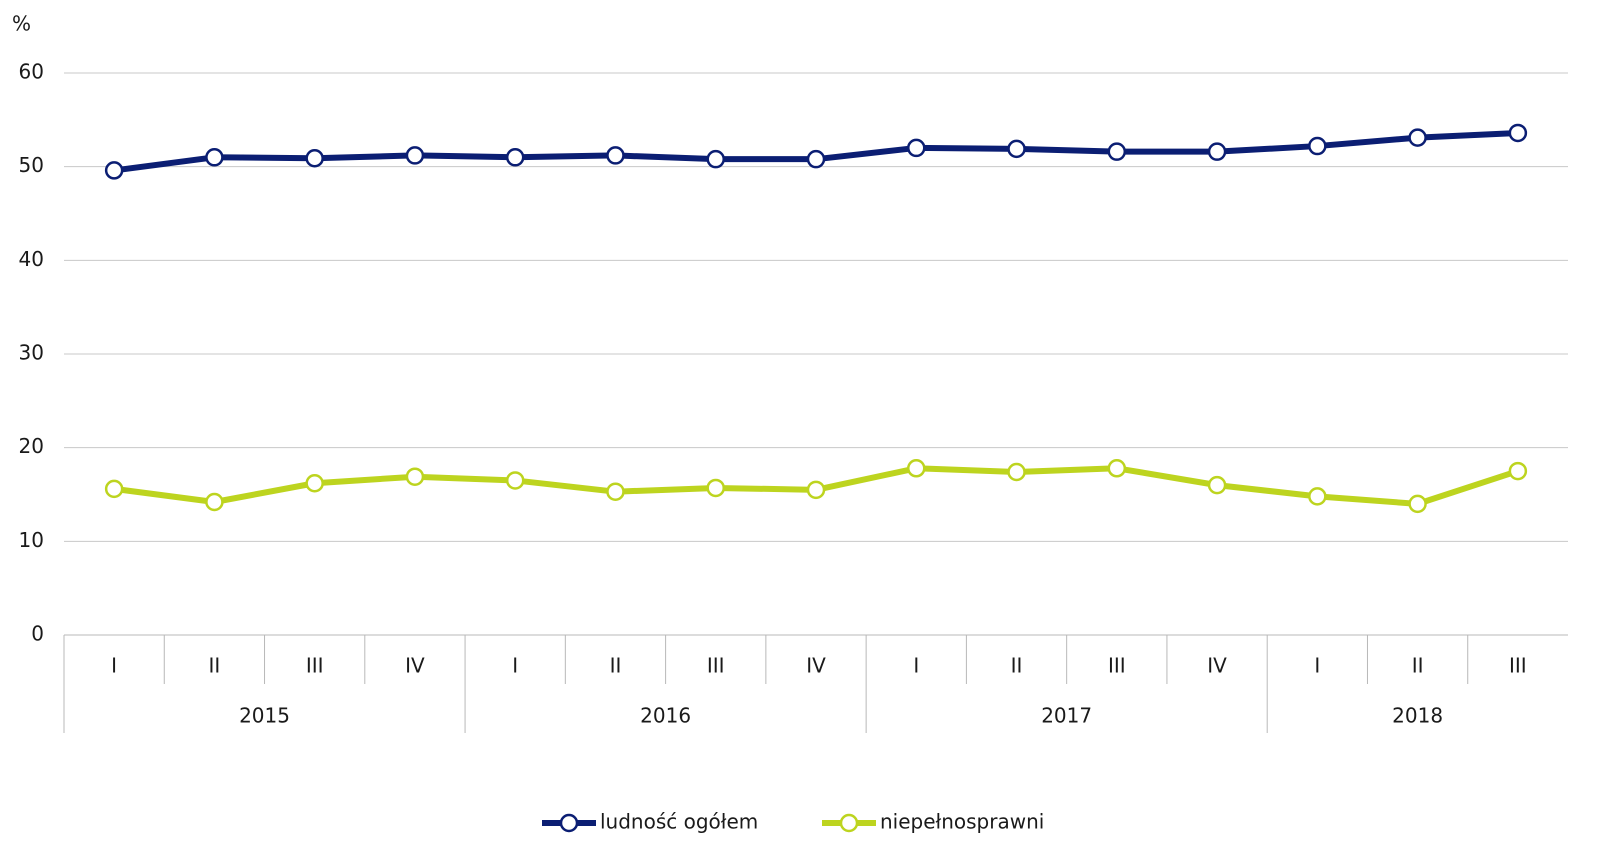 The width and height of the screenshot is (1624, 866). What do you see at coordinates (31, 446) in the screenshot?
I see `y-tick-label: 20` at bounding box center [31, 446].